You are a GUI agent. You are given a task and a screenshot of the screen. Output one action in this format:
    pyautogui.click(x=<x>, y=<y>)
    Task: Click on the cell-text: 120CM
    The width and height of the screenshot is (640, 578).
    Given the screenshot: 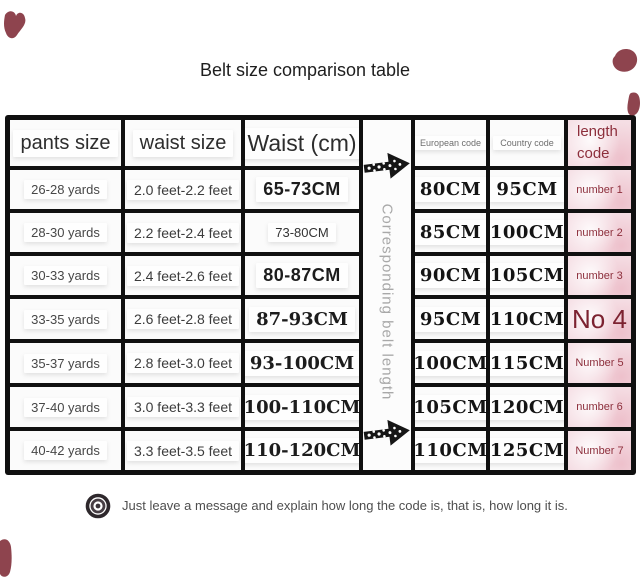 What is the action you would take?
    pyautogui.click(x=527, y=407)
    